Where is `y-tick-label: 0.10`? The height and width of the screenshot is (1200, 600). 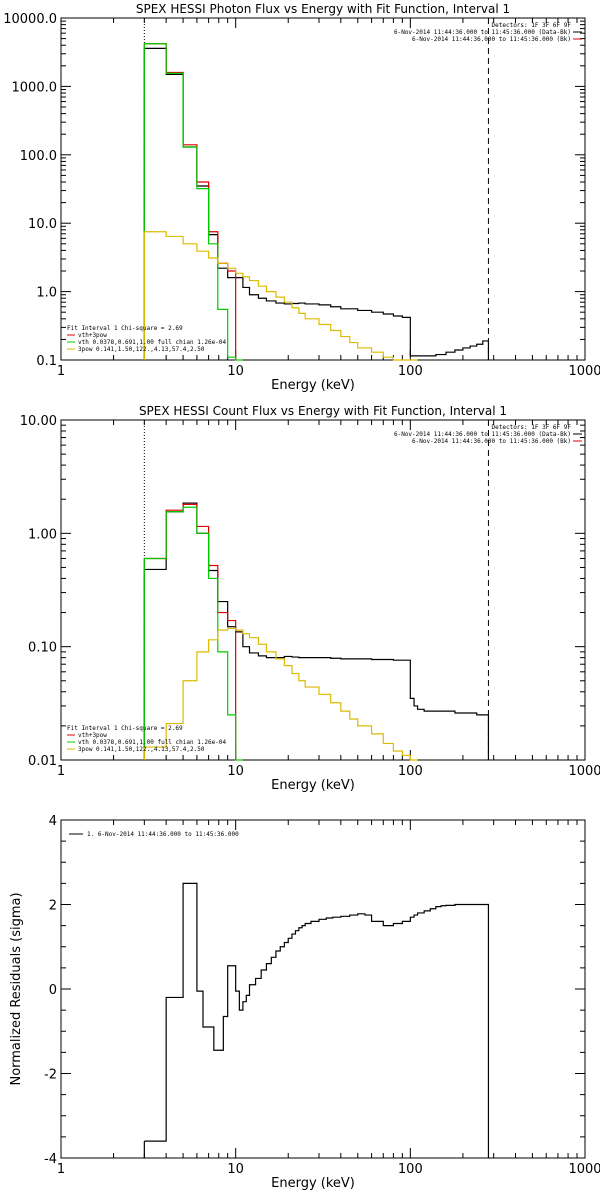 y-tick-label: 0.10 is located at coordinates (42, 648).